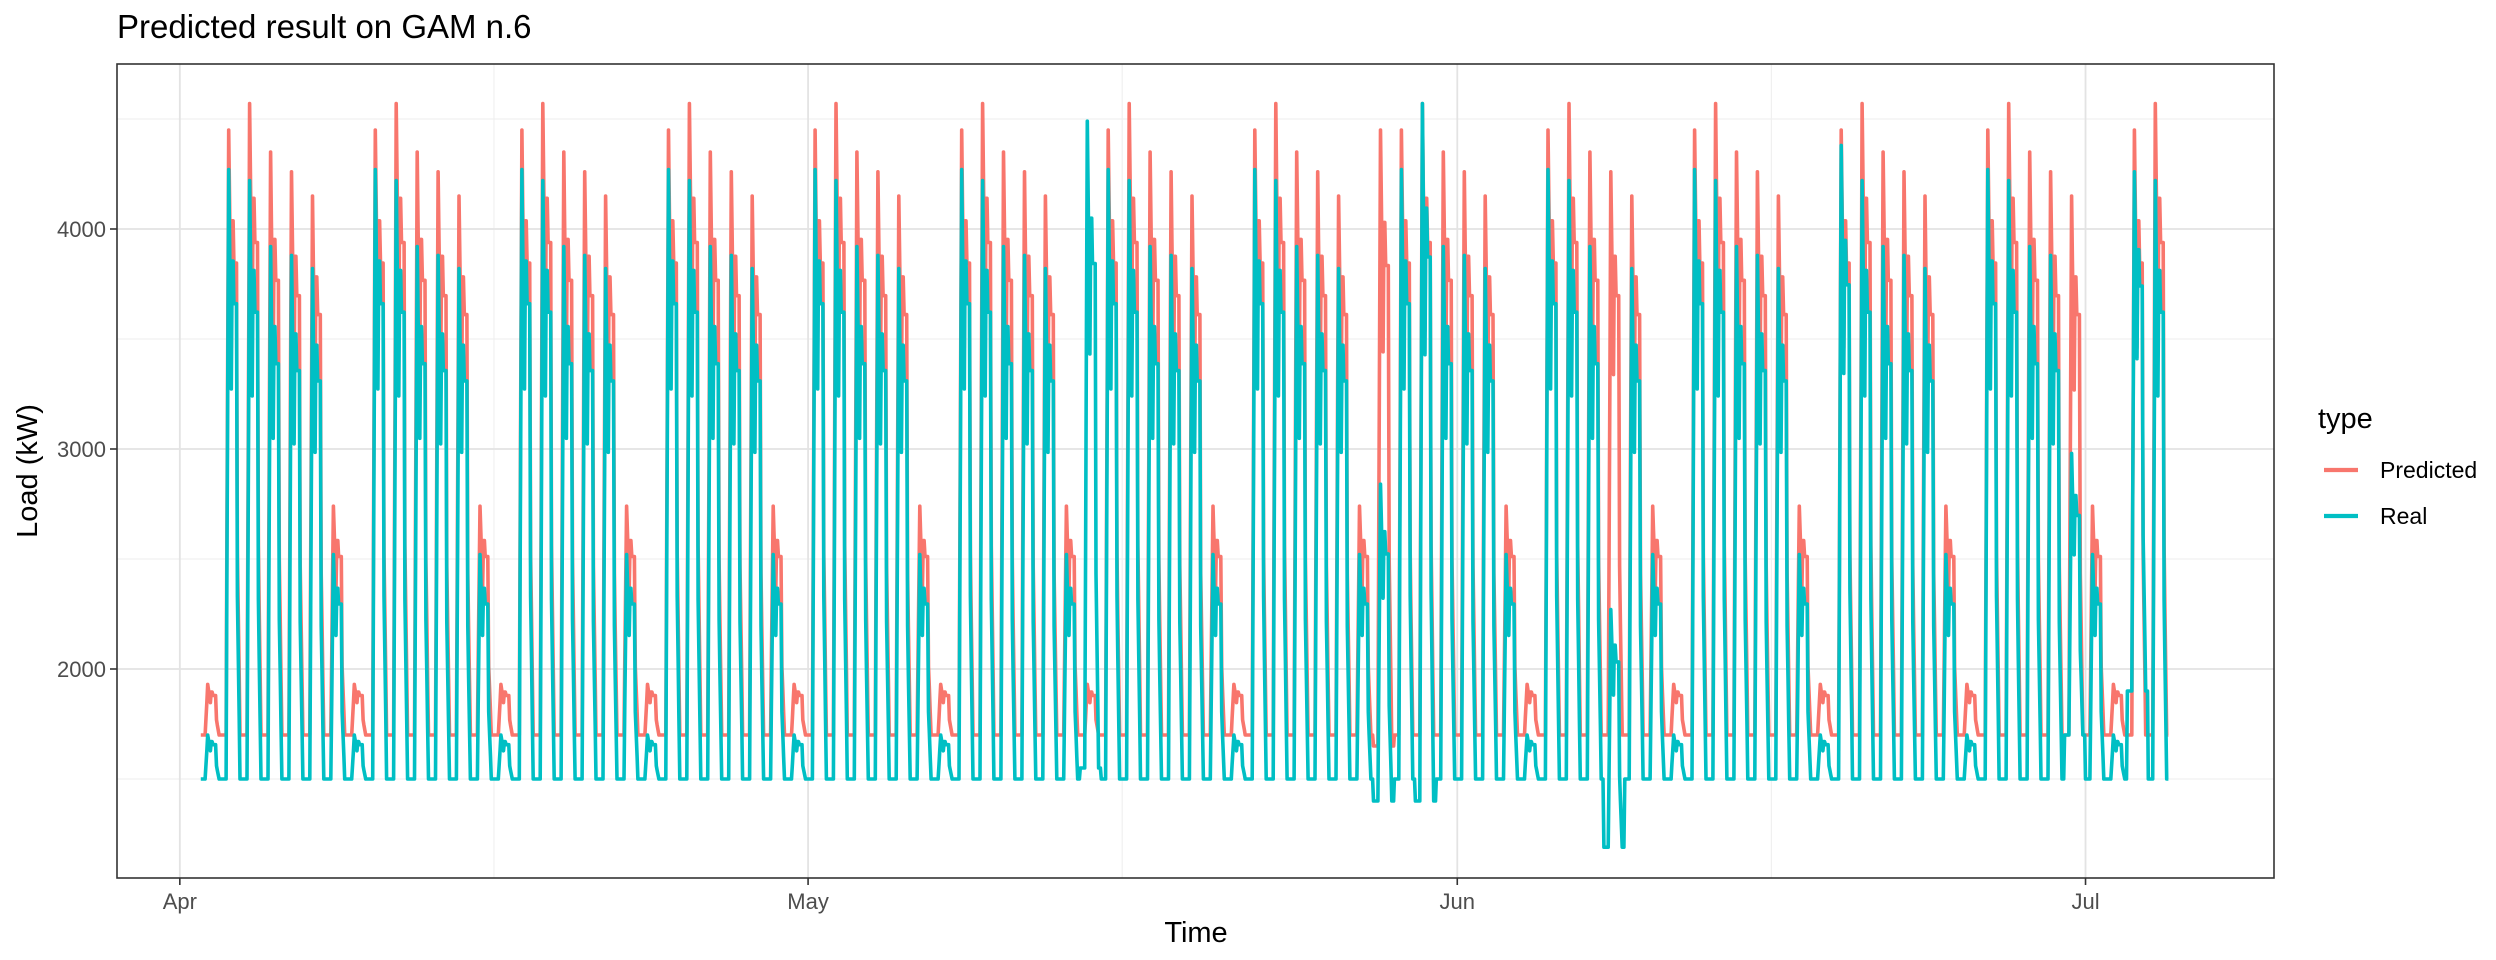 The image size is (2496, 960). What do you see at coordinates (2085, 901) in the screenshot?
I see `x-tick-label: Jul` at bounding box center [2085, 901].